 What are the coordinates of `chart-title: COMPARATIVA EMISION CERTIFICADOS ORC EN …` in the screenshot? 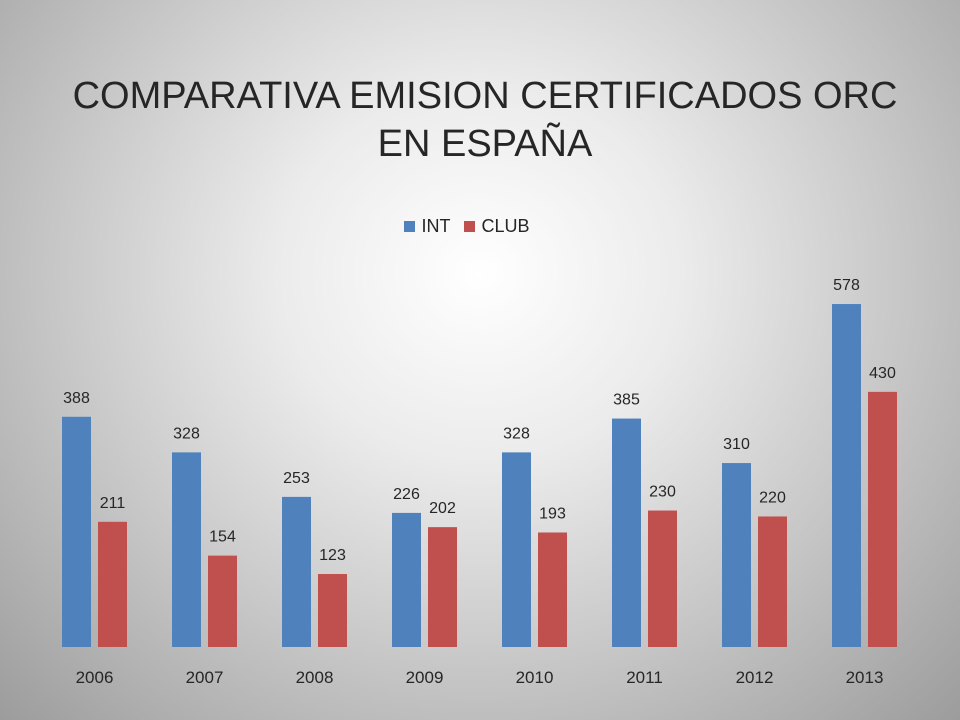 It's located at (480, 120).